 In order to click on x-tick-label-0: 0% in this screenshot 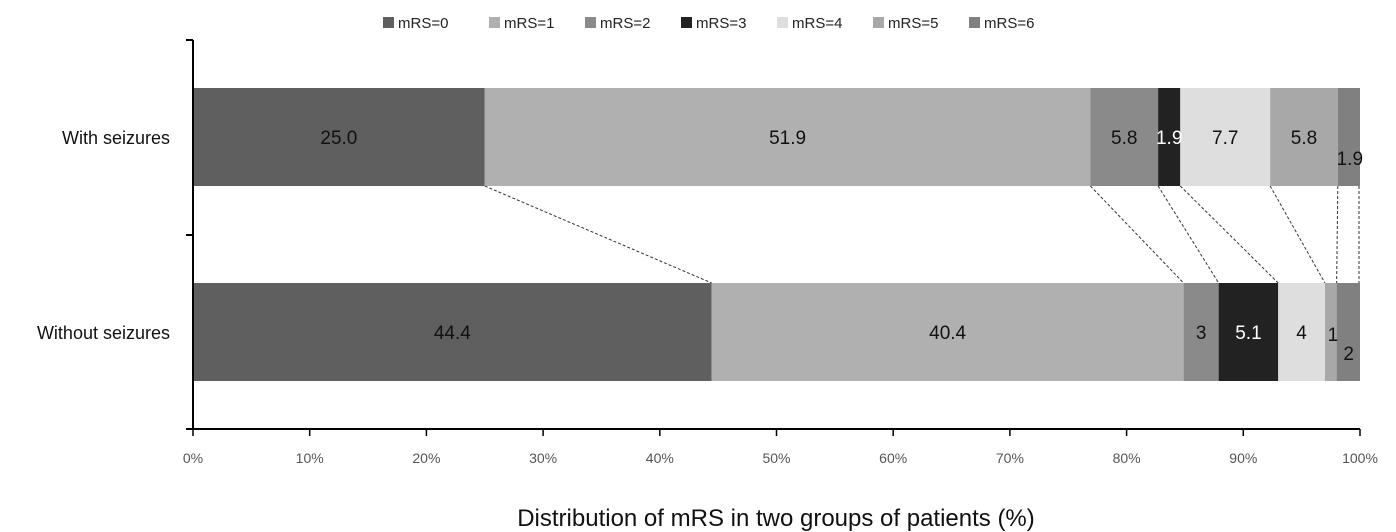, I will do `click(193, 458)`.